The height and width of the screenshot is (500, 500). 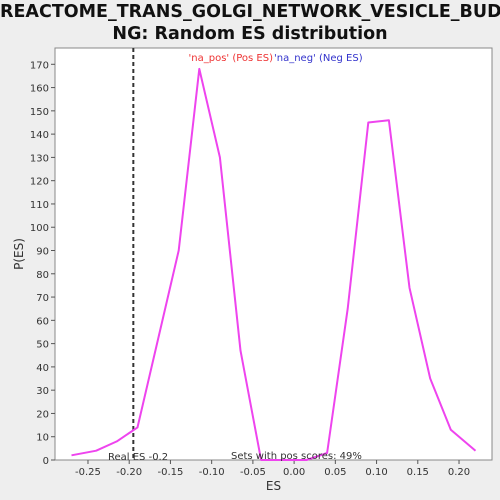 I want to click on pos-scores-annotation: Sets with pos scores: 49%, so click(x=296, y=456).